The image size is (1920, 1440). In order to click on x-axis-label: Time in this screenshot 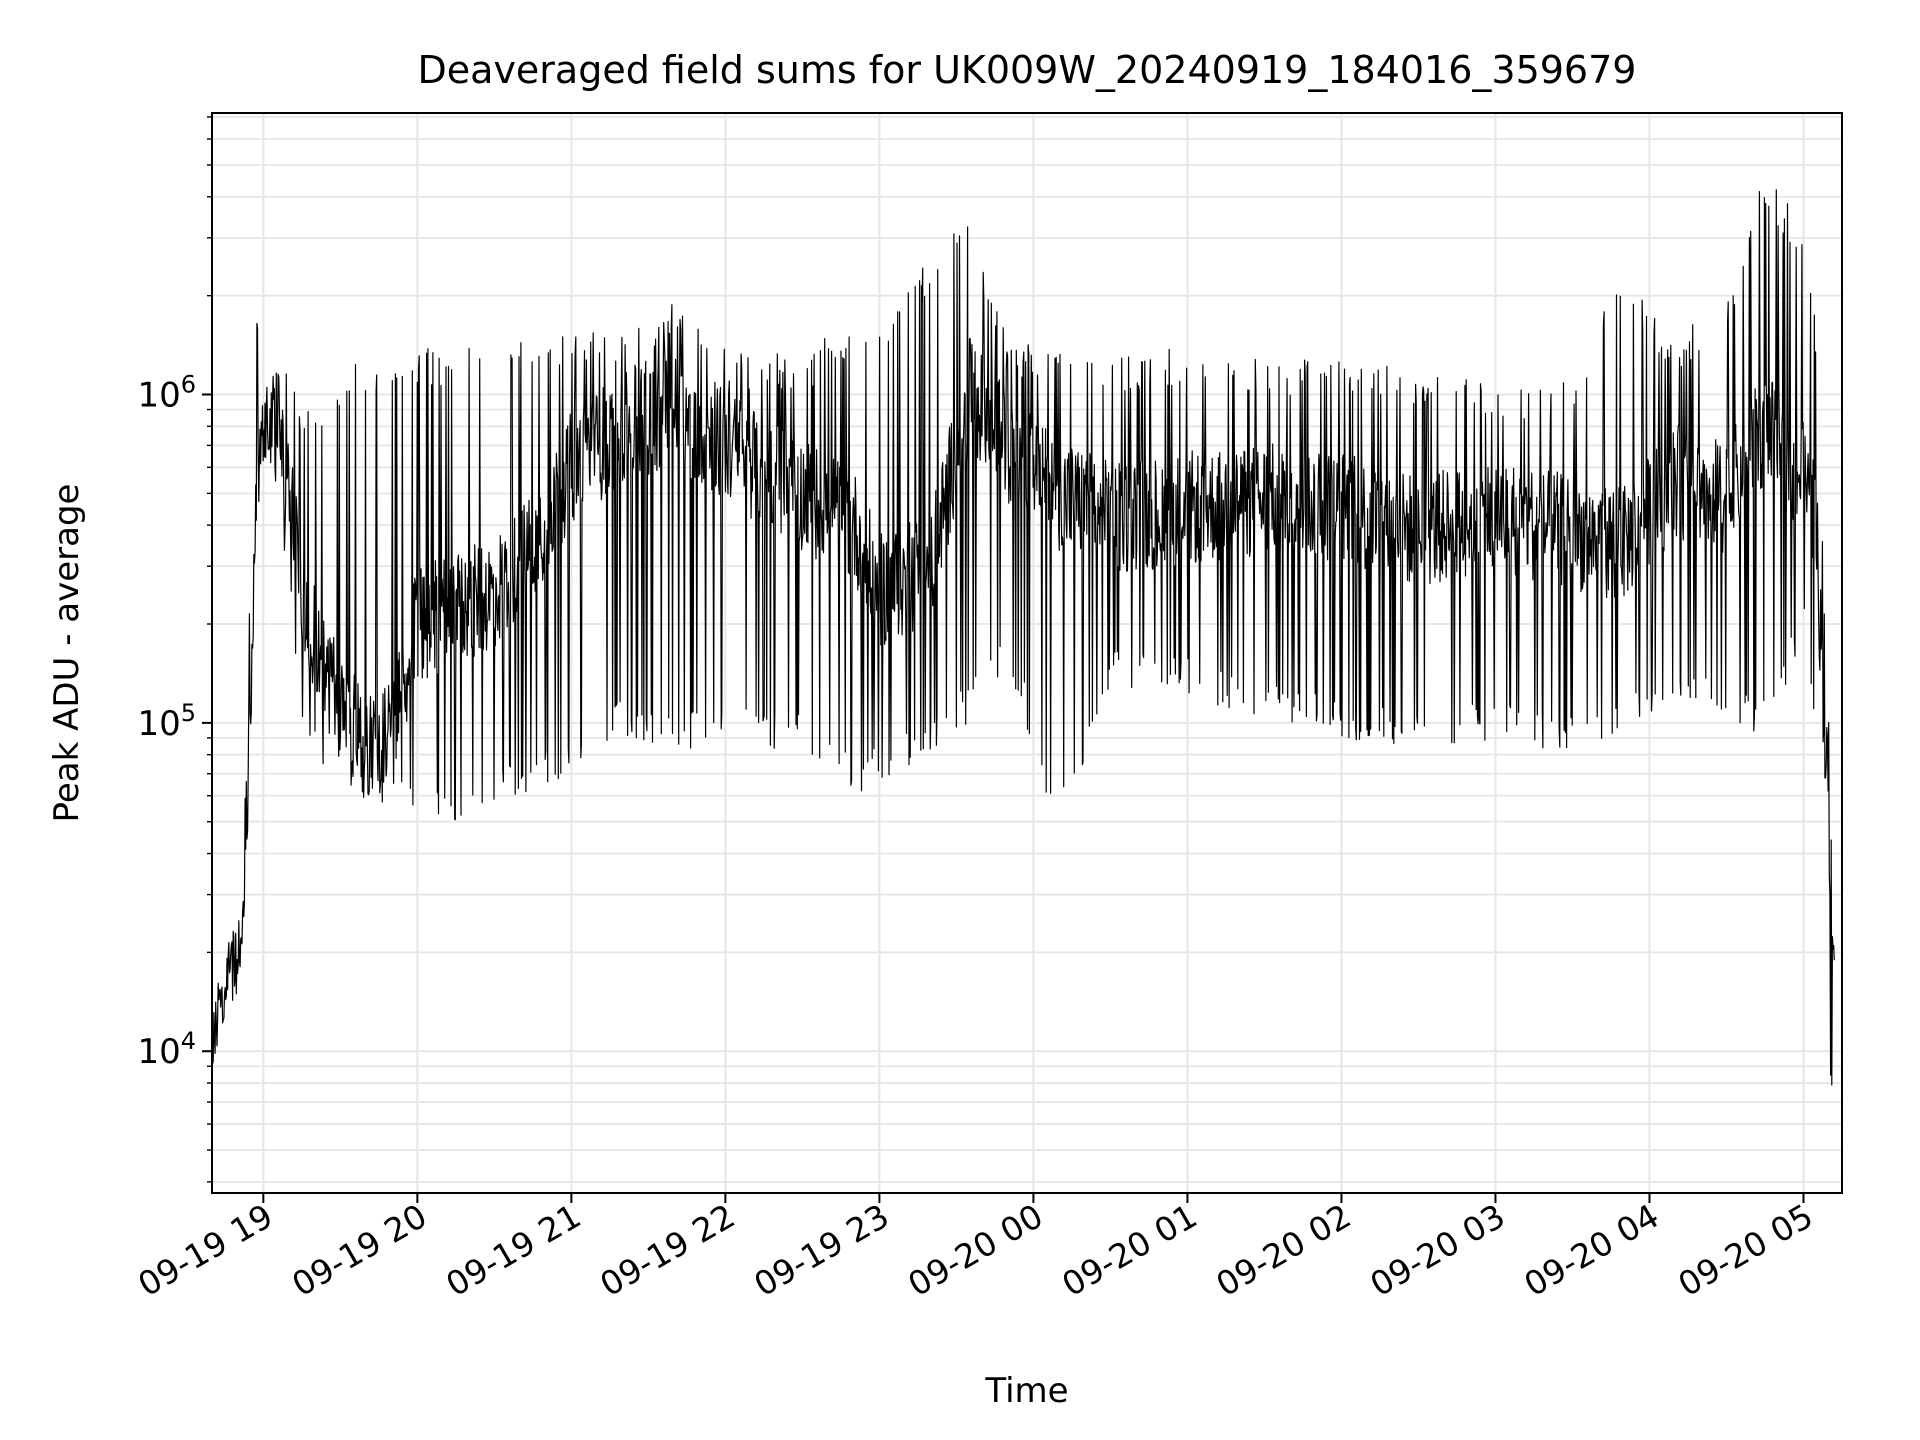, I will do `click(1026, 1391)`.